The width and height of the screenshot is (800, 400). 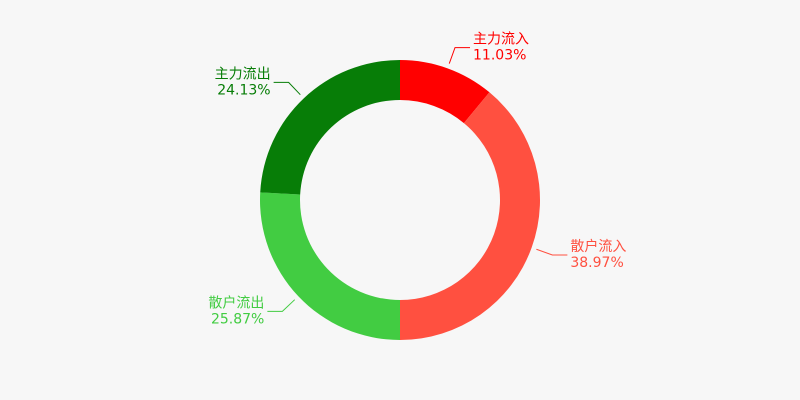 What do you see at coordinates (236, 302) in the screenshot?
I see `slice-label: 散户流出` at bounding box center [236, 302].